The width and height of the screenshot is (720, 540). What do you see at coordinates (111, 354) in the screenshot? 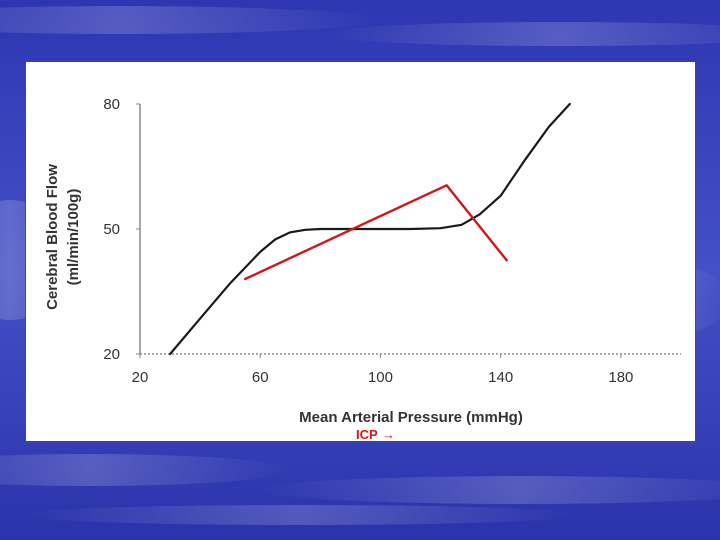
I see `y-tick-label: 20` at bounding box center [111, 354].